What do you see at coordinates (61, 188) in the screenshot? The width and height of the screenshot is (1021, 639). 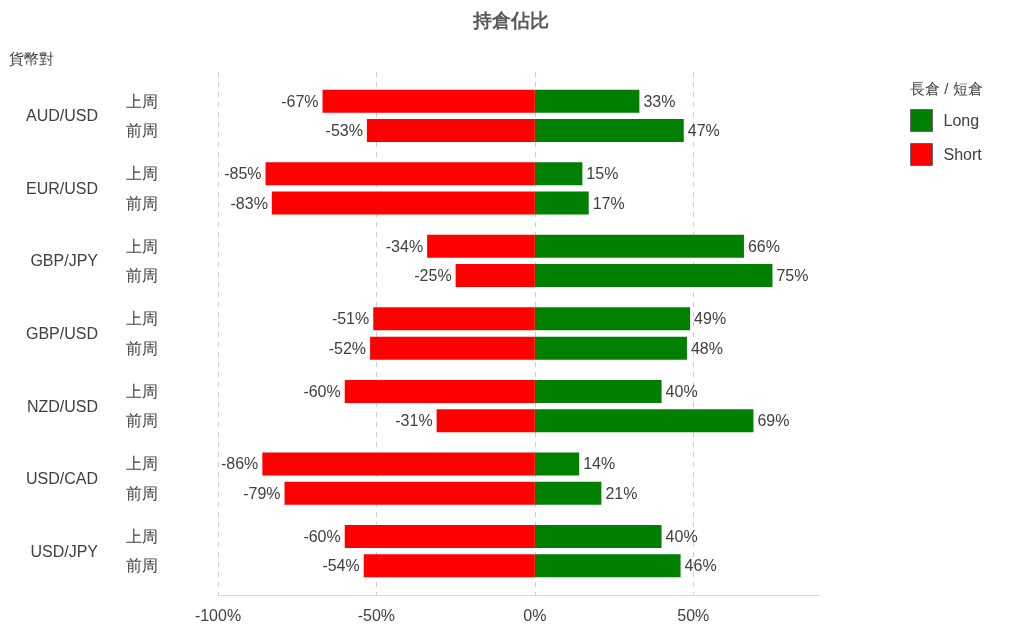 I see `text: EUR/USD` at bounding box center [61, 188].